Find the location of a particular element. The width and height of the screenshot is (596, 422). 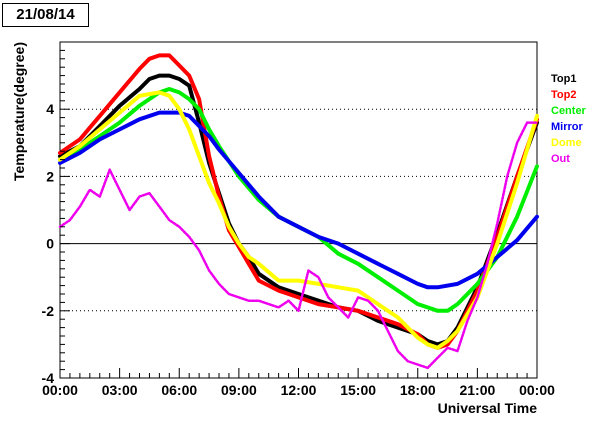

y-tick-label: 0 is located at coordinates (50, 244).